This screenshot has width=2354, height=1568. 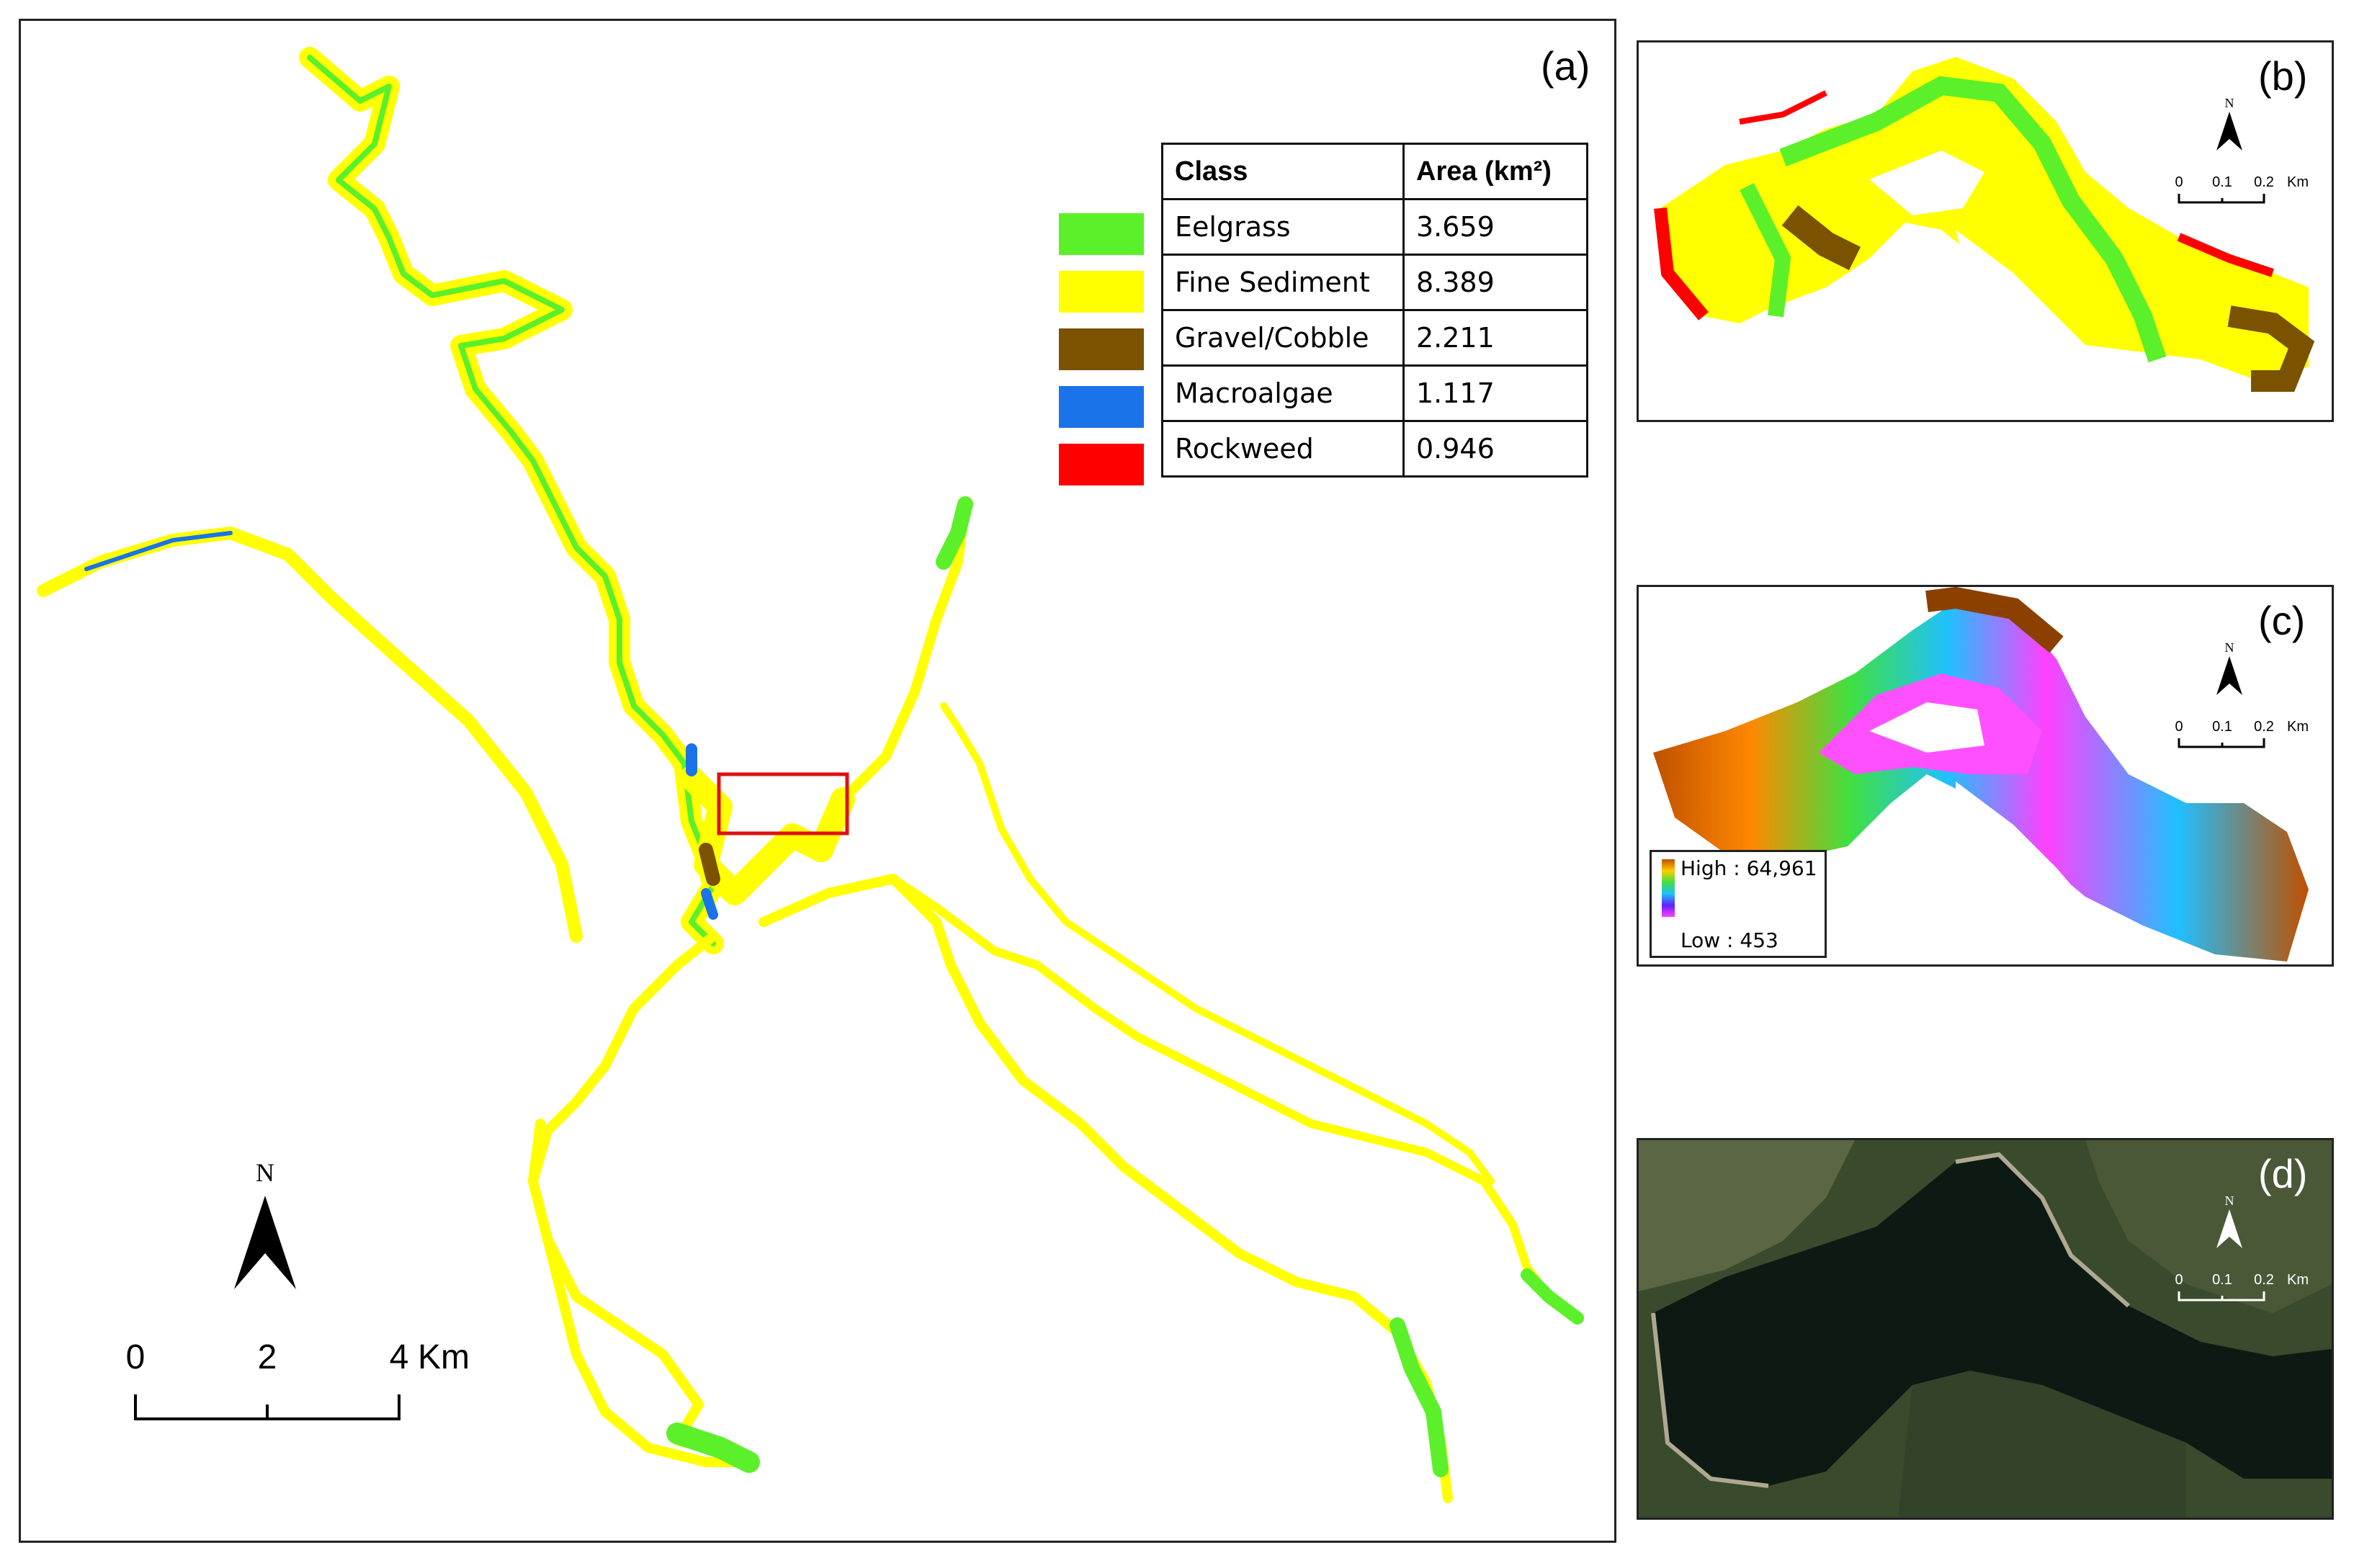 I want to click on scale-unit: Km, so click(x=444, y=1357).